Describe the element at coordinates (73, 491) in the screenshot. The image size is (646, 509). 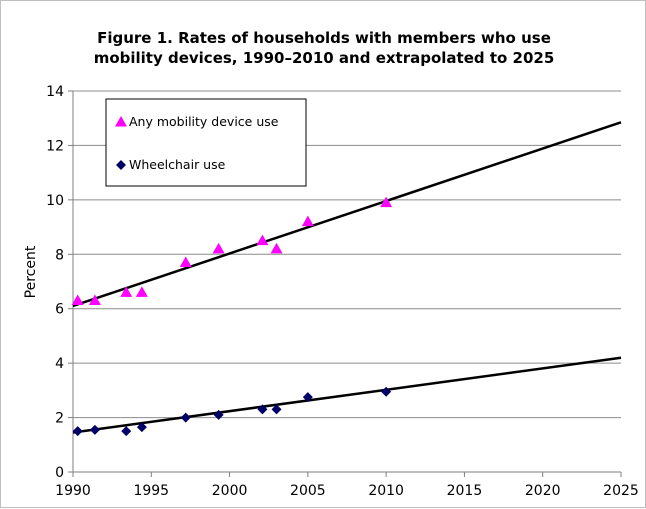
I see `x-tick-label-1990: 1990` at that location.